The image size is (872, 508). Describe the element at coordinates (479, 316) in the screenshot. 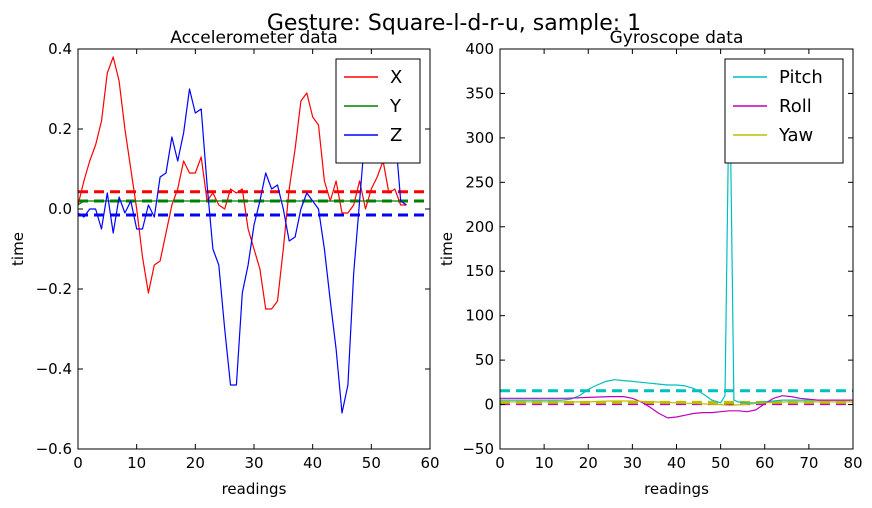

I see `y-tick-label: 100` at that location.